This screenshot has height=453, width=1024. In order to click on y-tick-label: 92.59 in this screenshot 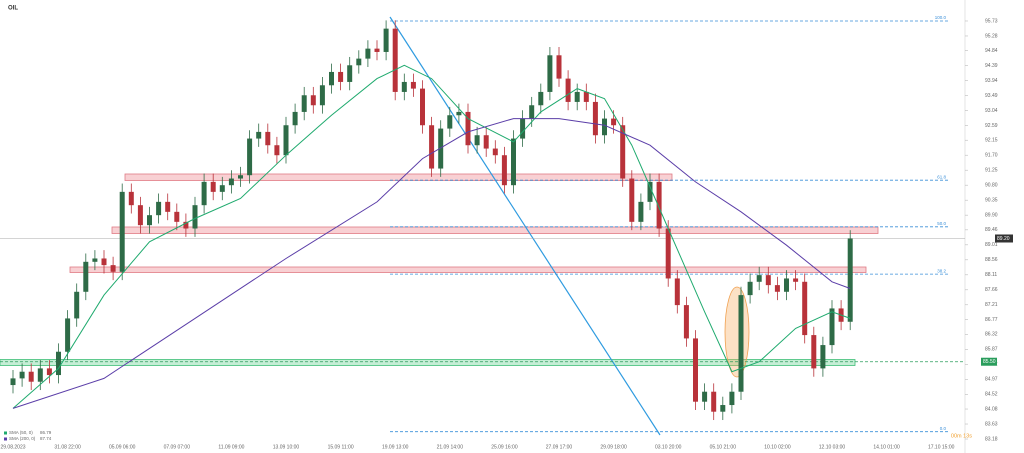, I will do `click(991, 126)`.